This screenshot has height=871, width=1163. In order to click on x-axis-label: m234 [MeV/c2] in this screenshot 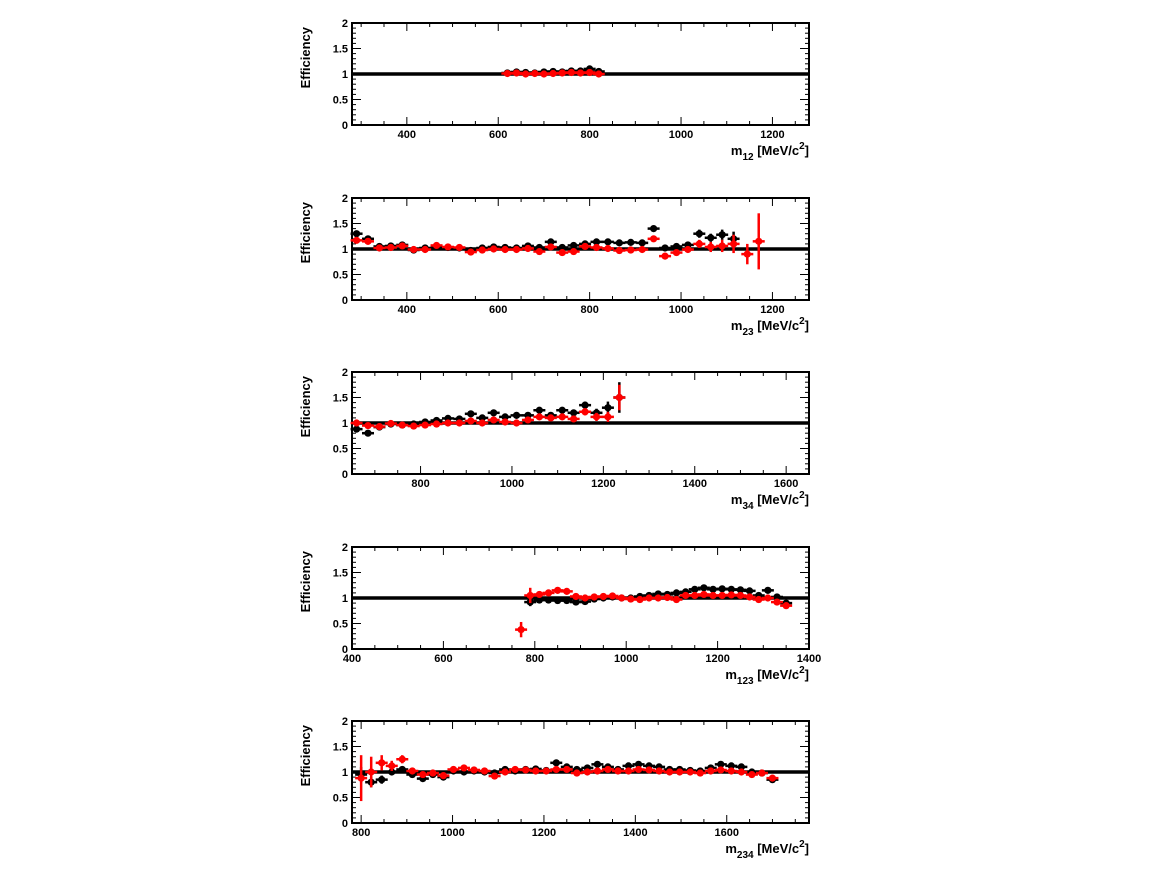, I will do `click(767, 850)`.